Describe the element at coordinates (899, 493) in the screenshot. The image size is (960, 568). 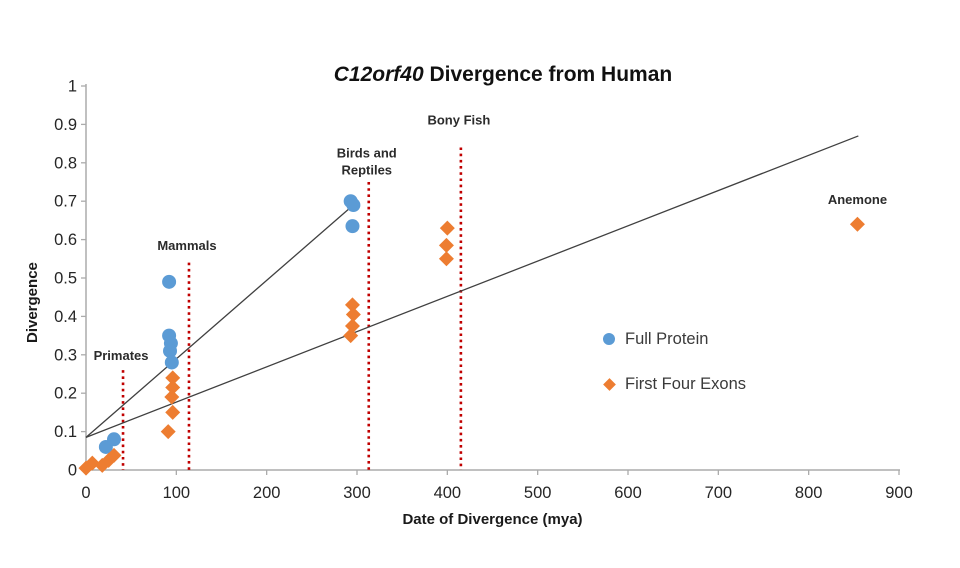
I see `x-tick-label: 900` at that location.